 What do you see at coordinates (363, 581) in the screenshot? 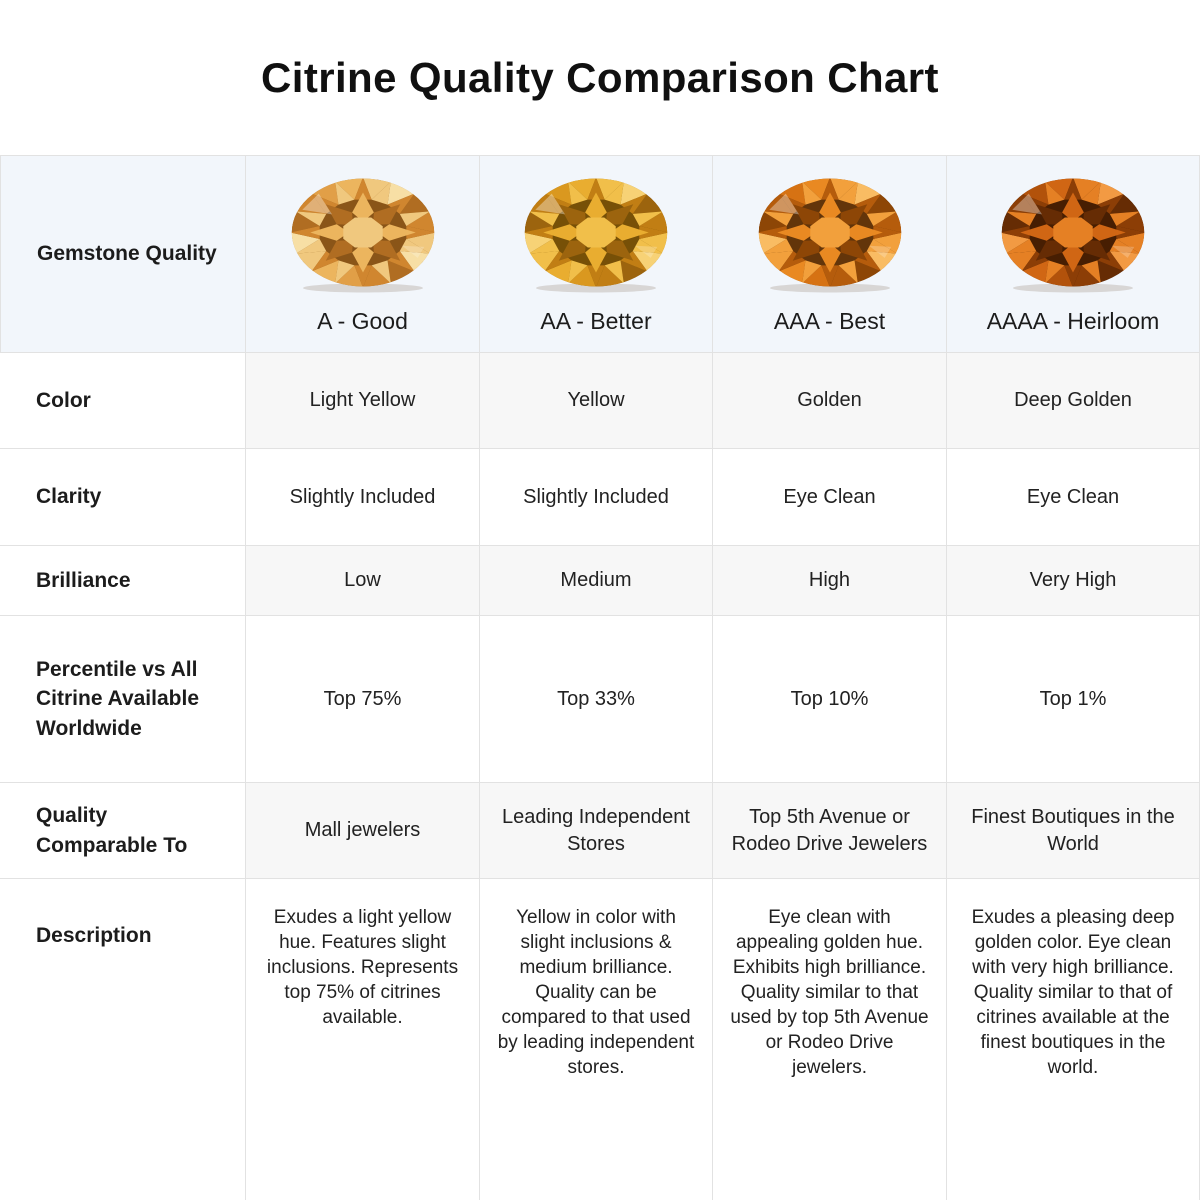
I see `brilliance-value-a: Low` at bounding box center [363, 581].